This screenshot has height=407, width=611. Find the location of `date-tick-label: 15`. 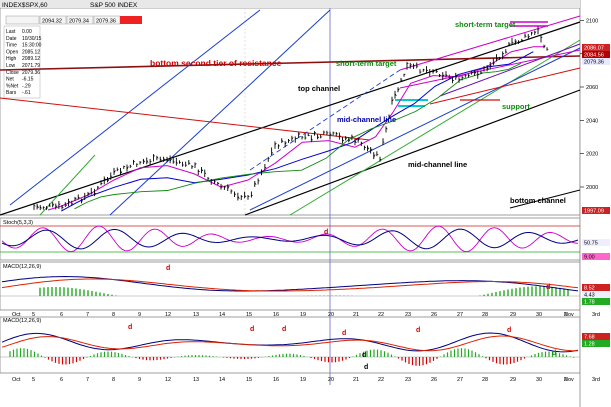

date-tick-label: 15 is located at coordinates (249, 315).